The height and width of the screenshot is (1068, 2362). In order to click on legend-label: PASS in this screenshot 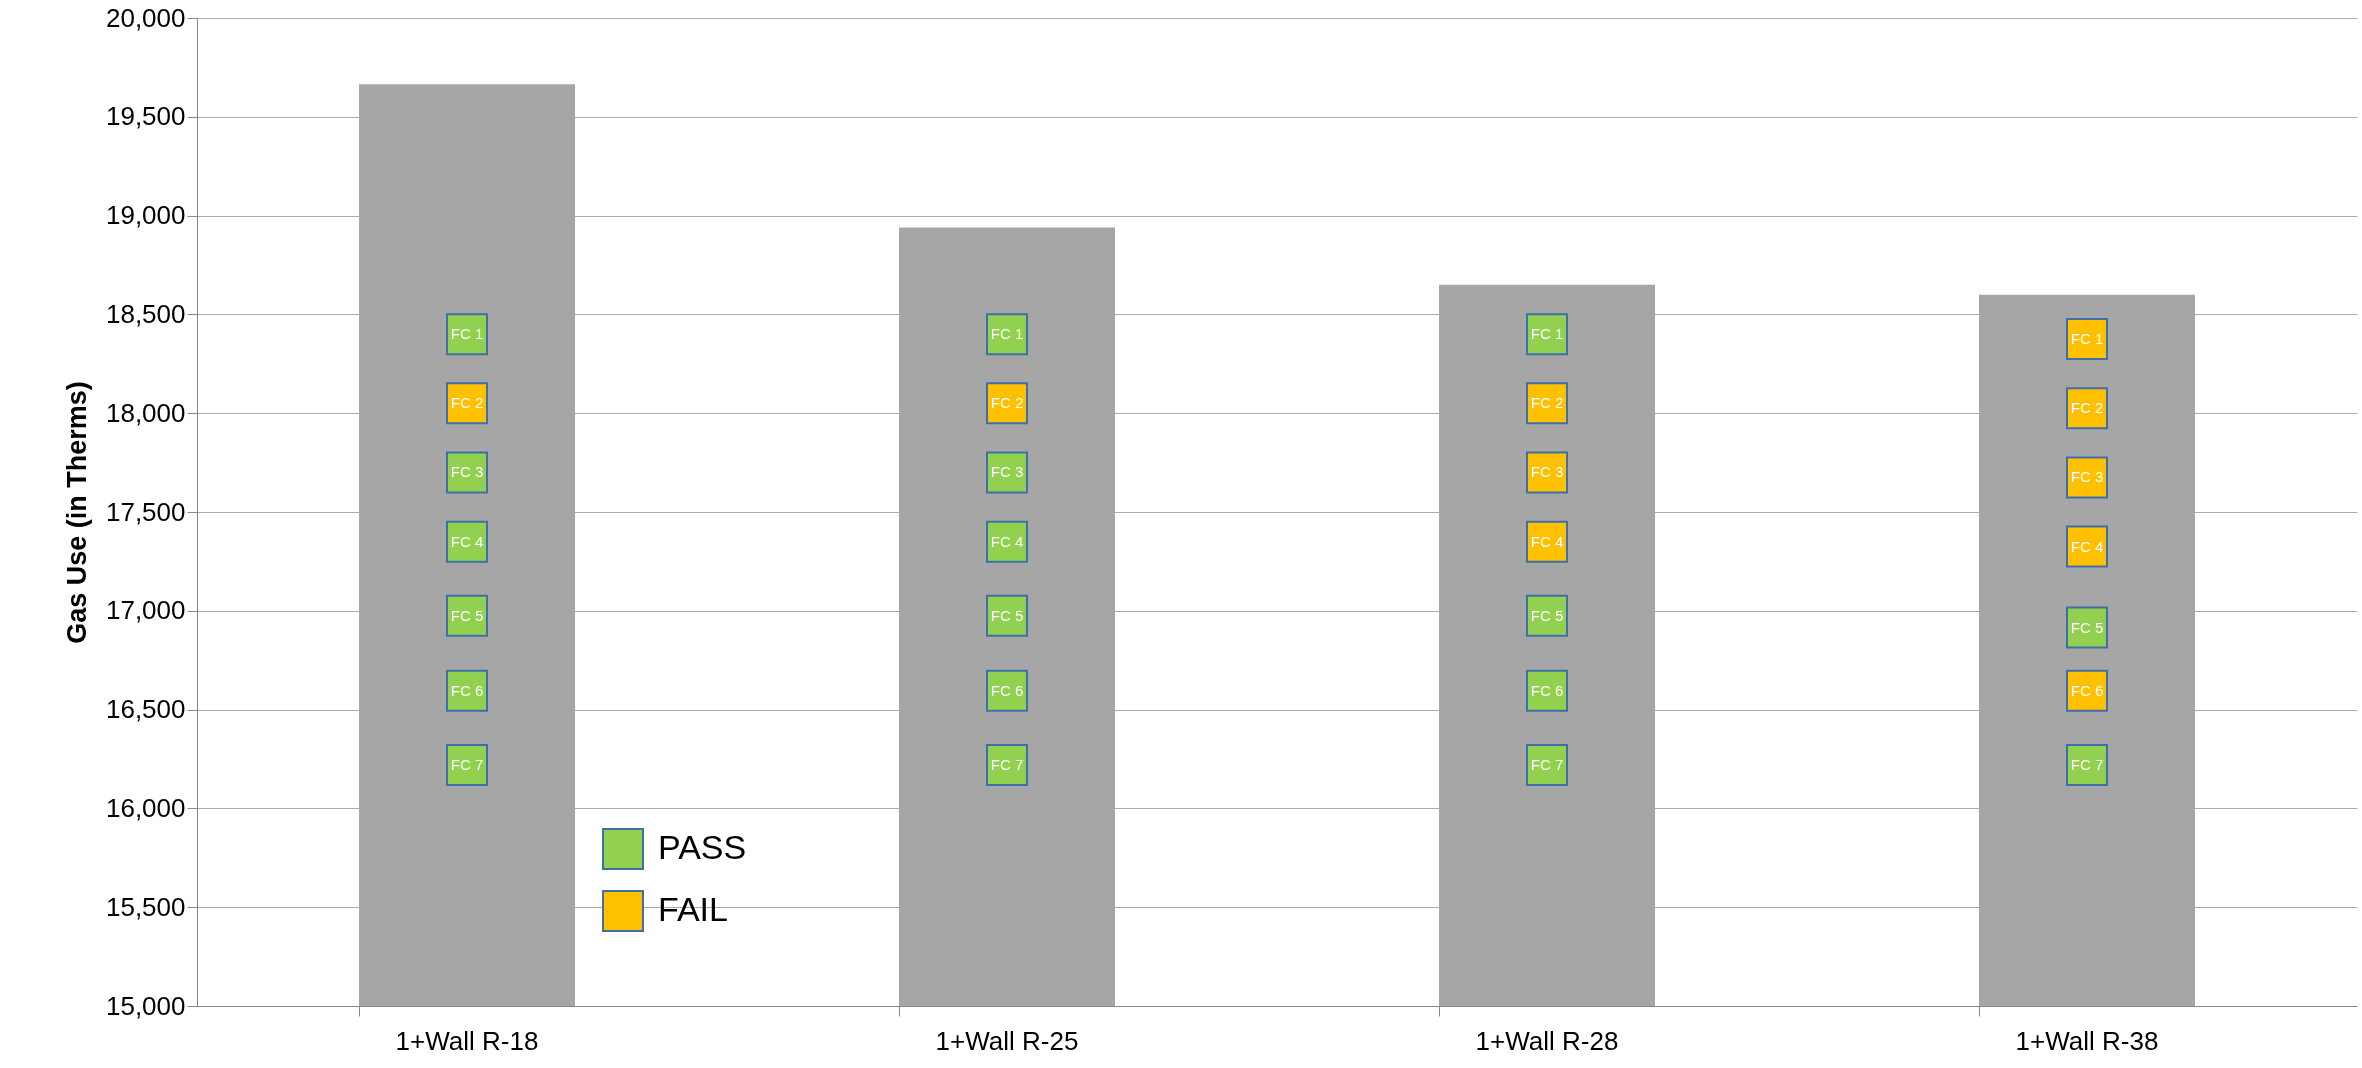, I will do `click(702, 847)`.